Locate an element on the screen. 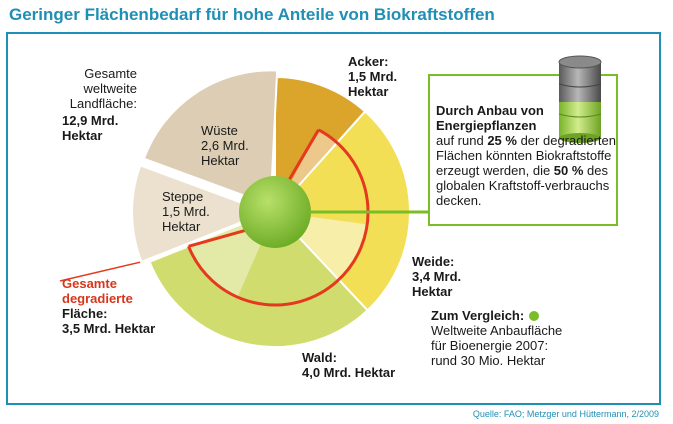 Image resolution: width=673 pixels, height=424 pixels. total-land-label: Gesamte weltweite Landfläche: is located at coordinates (103, 88).